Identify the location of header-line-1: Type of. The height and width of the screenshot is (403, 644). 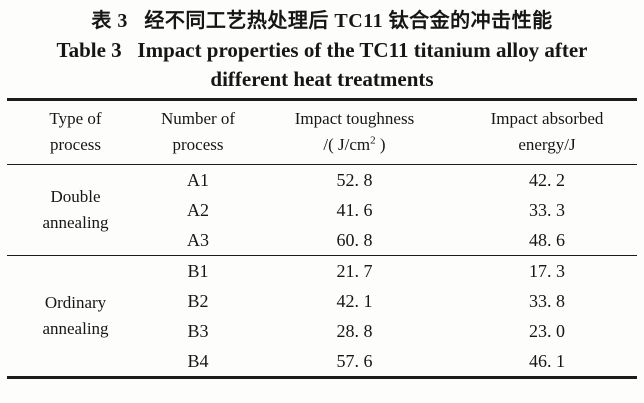
(75, 118).